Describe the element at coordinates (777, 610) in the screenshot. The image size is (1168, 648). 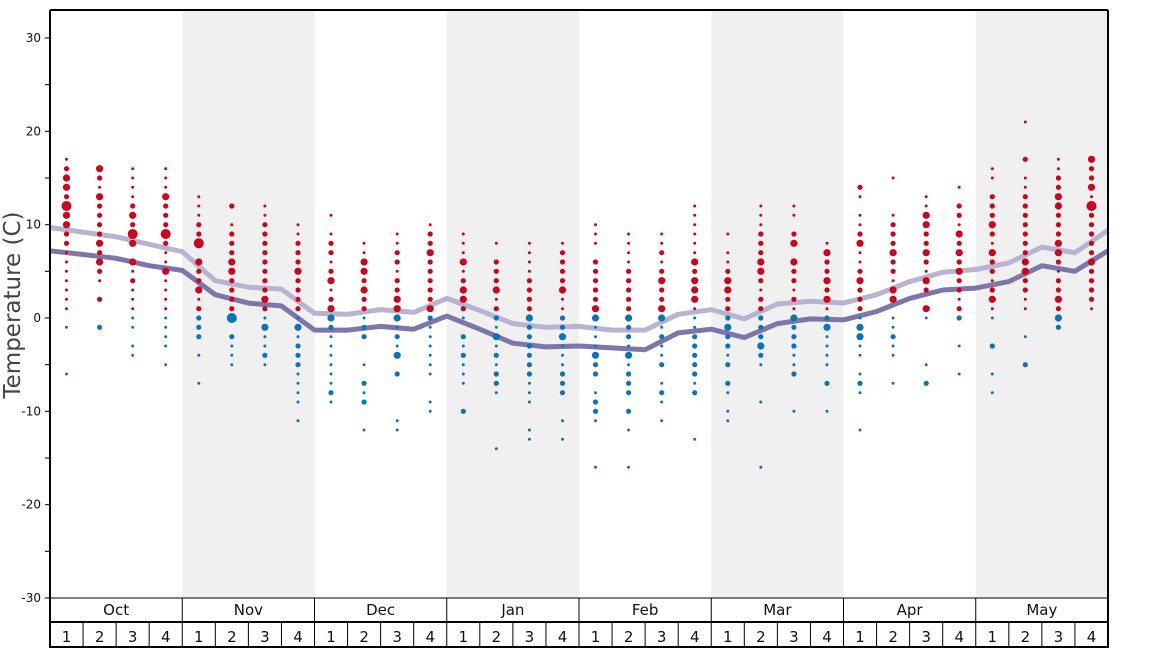
I see `month-label-mar: Mar` at that location.